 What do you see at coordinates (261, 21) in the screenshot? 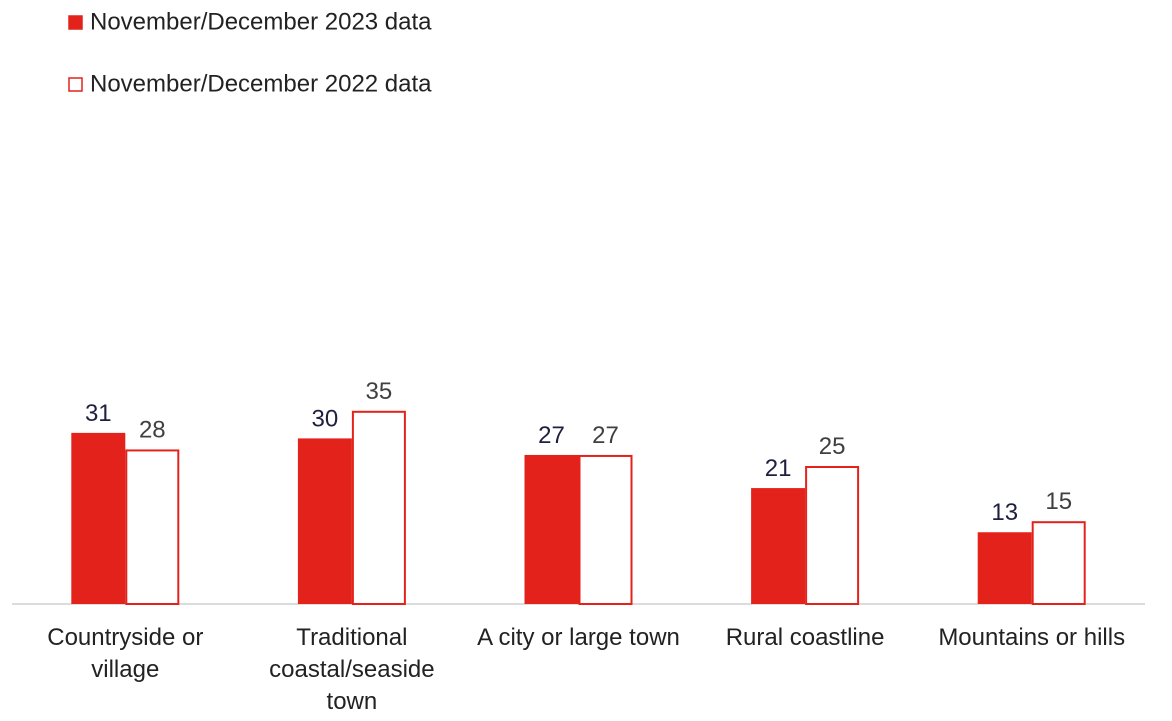
I see `legend-label: November/December 2023 data` at bounding box center [261, 21].